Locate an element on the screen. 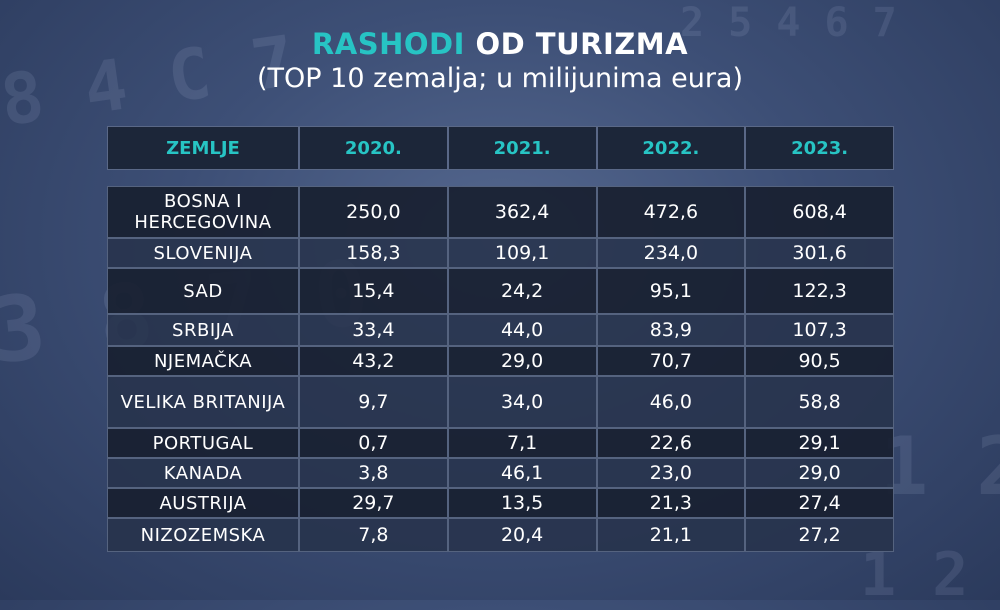 The width and height of the screenshot is (1000, 610). value-cell: 58,8 is located at coordinates (819, 402).